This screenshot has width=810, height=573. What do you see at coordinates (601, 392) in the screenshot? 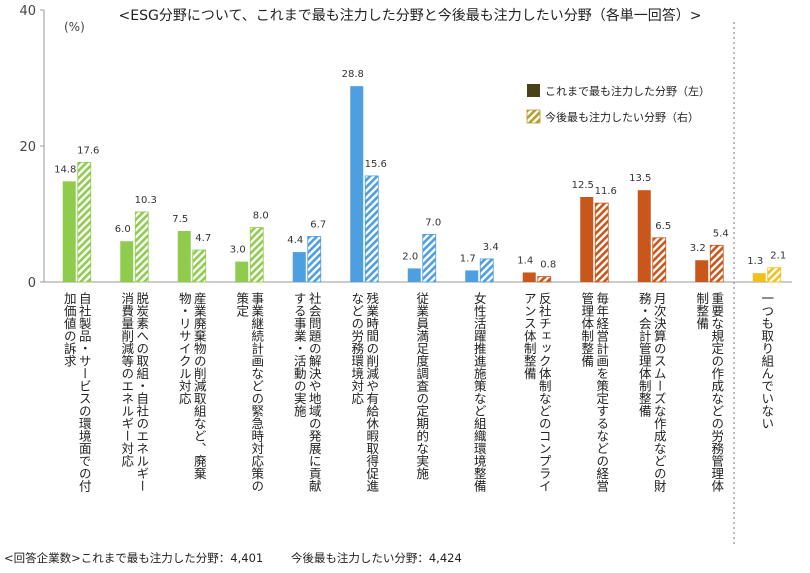
I see `category-label: 毎年経営計画を策定するなどの経営` at bounding box center [601, 392].